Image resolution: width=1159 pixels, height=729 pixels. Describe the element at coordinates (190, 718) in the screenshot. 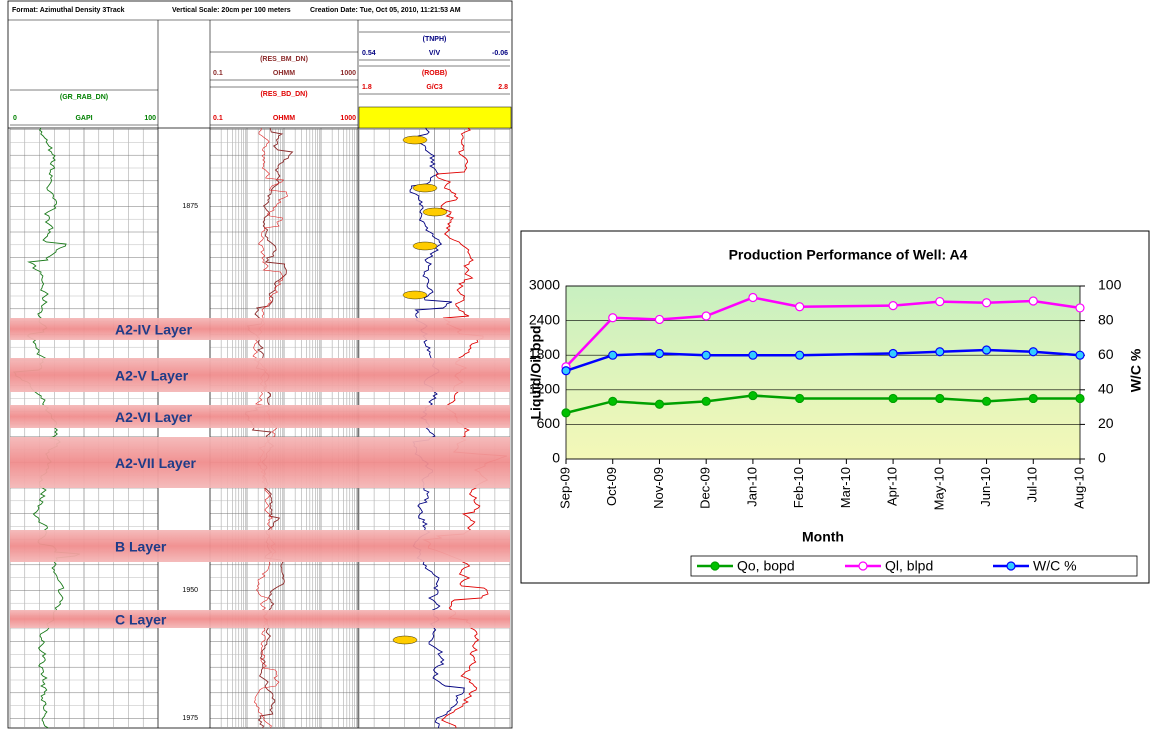

I see `depth-label: 1975` at that location.